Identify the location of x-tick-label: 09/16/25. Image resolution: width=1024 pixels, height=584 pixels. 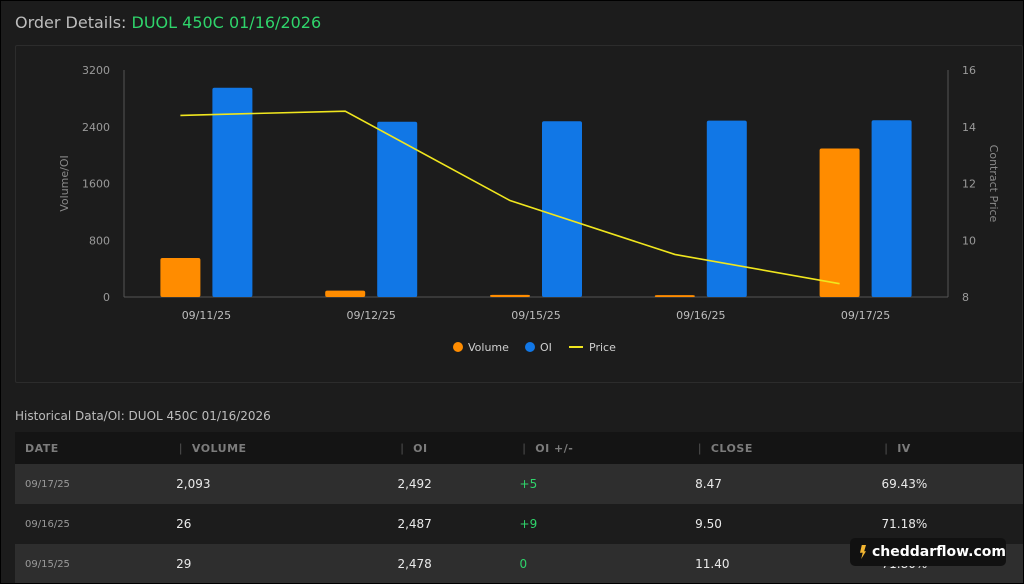
(700, 315).